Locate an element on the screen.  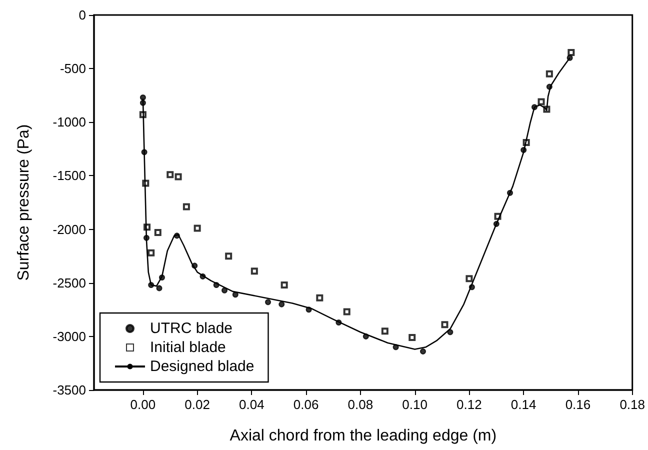
y-tick-label: -2000 is located at coordinates (69, 229).